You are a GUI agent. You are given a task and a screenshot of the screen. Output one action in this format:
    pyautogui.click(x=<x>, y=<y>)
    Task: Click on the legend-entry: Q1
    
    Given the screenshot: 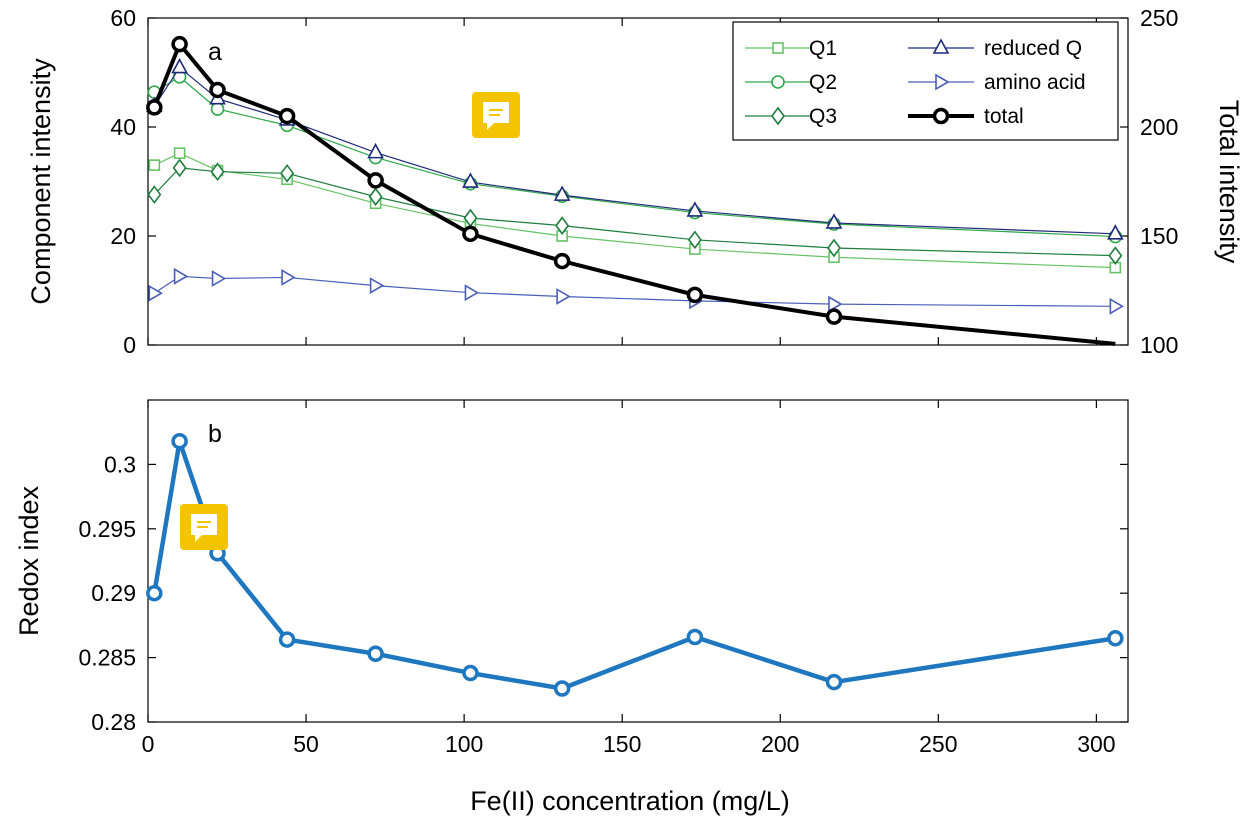 What is the action you would take?
    pyautogui.click(x=791, y=48)
    